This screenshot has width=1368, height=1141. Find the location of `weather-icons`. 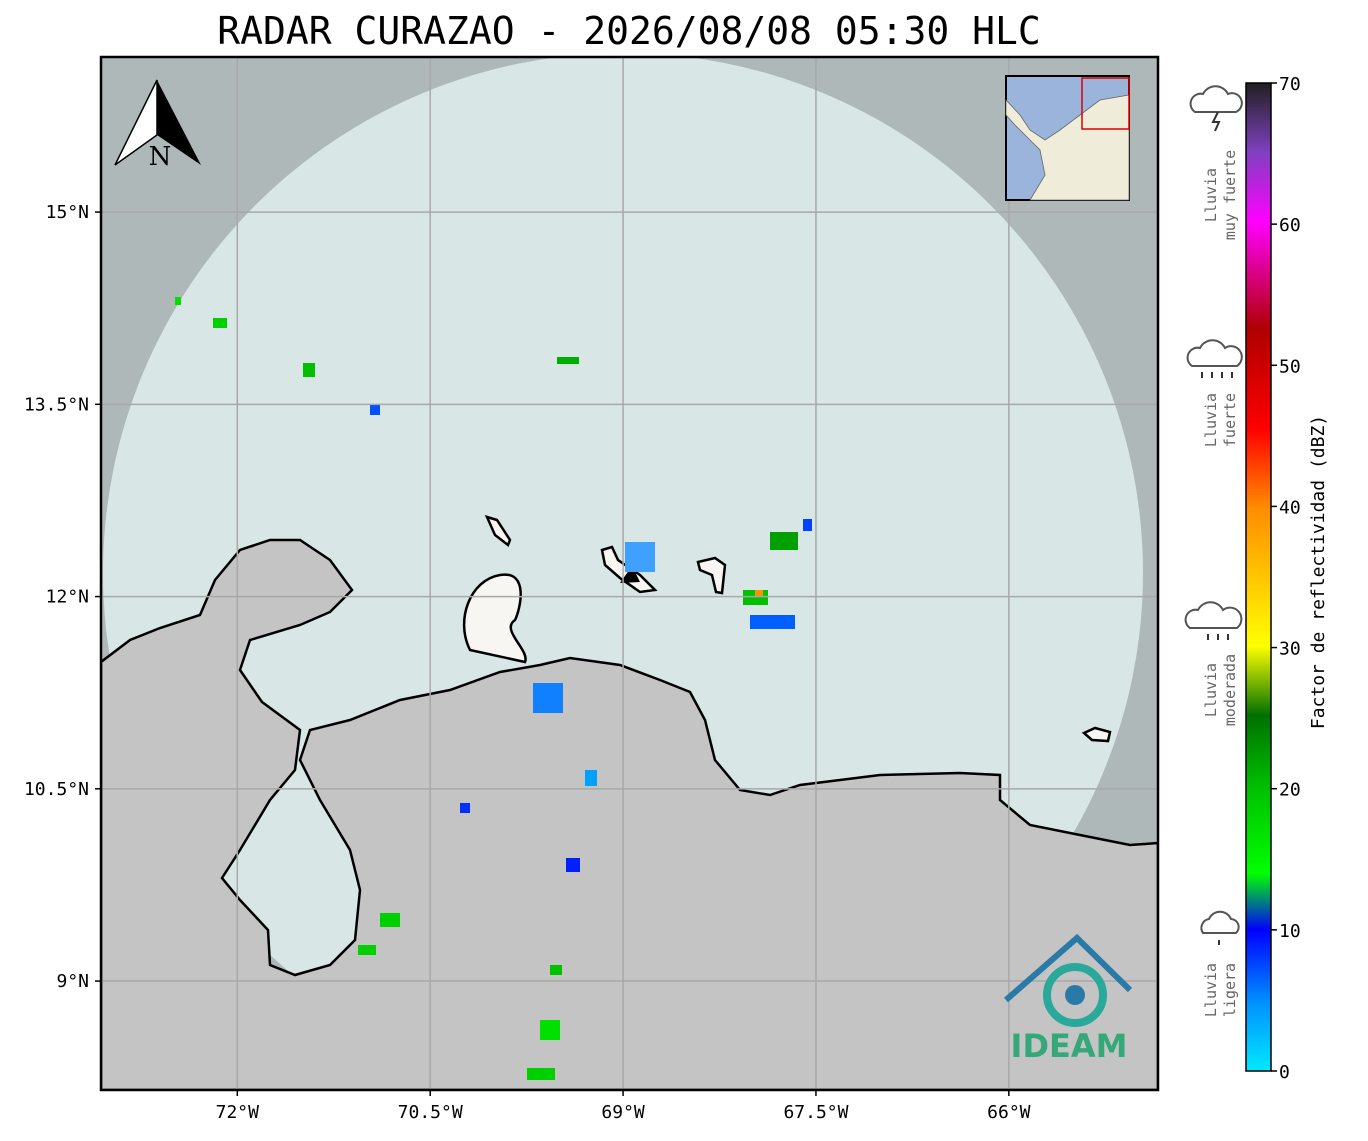

weather-icons is located at coordinates (1213, 515).